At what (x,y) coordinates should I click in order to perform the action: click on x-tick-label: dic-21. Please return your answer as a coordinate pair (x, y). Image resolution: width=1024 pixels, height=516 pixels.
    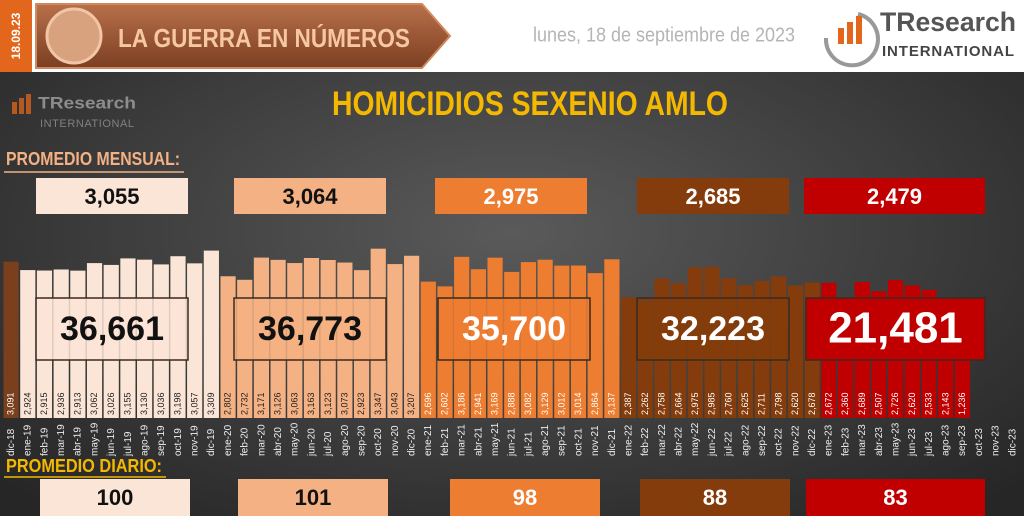
    Looking at the image, I should click on (612, 442).